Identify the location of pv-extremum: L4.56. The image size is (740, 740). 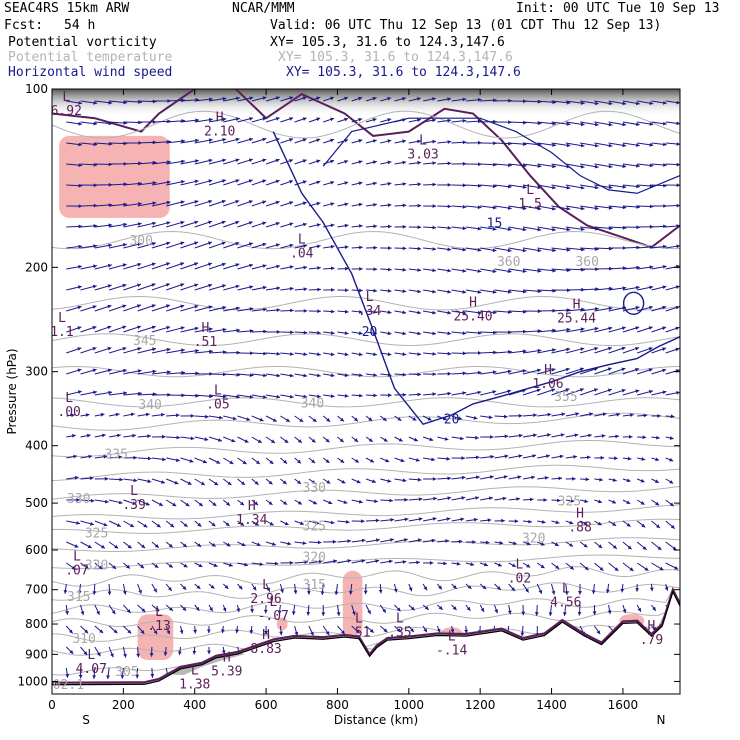
(565, 595).